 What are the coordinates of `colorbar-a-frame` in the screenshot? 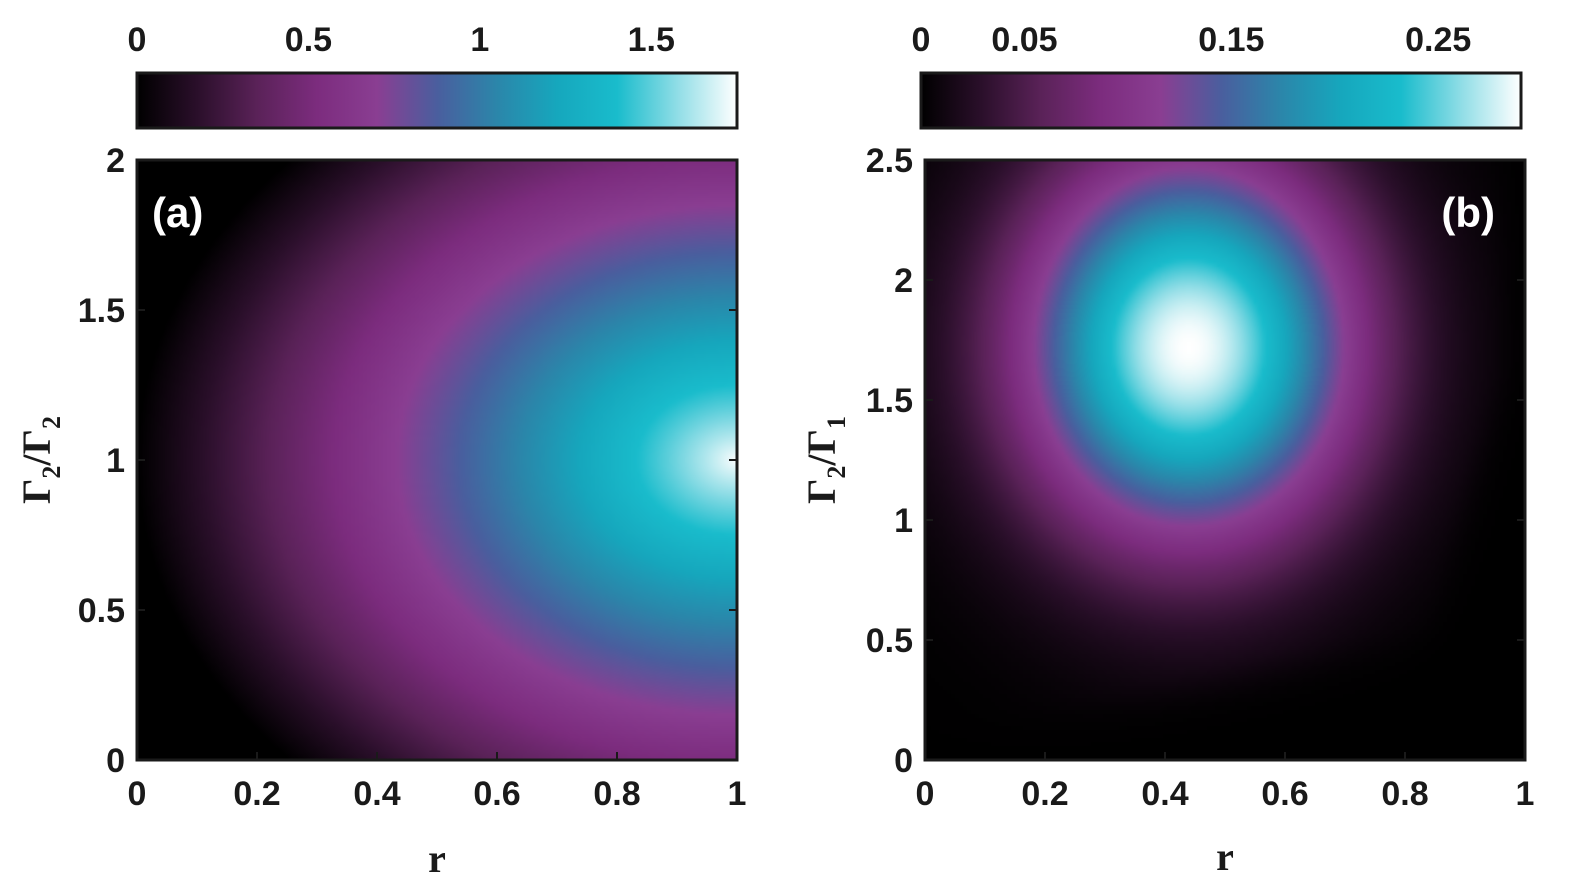 It's located at (437, 100).